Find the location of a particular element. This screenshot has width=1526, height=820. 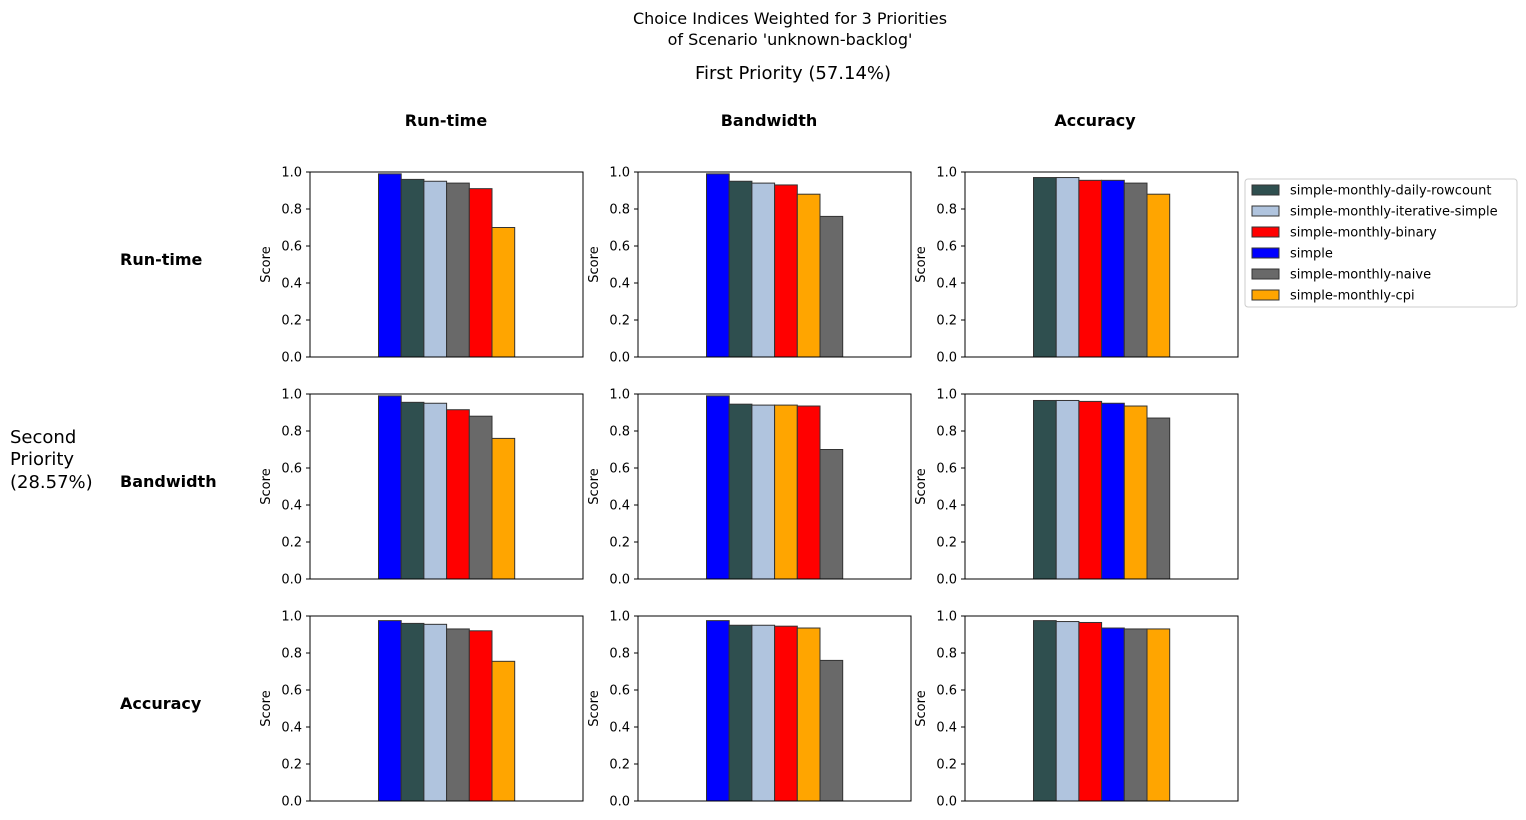

legend-label: simple is located at coordinates (1311, 254).